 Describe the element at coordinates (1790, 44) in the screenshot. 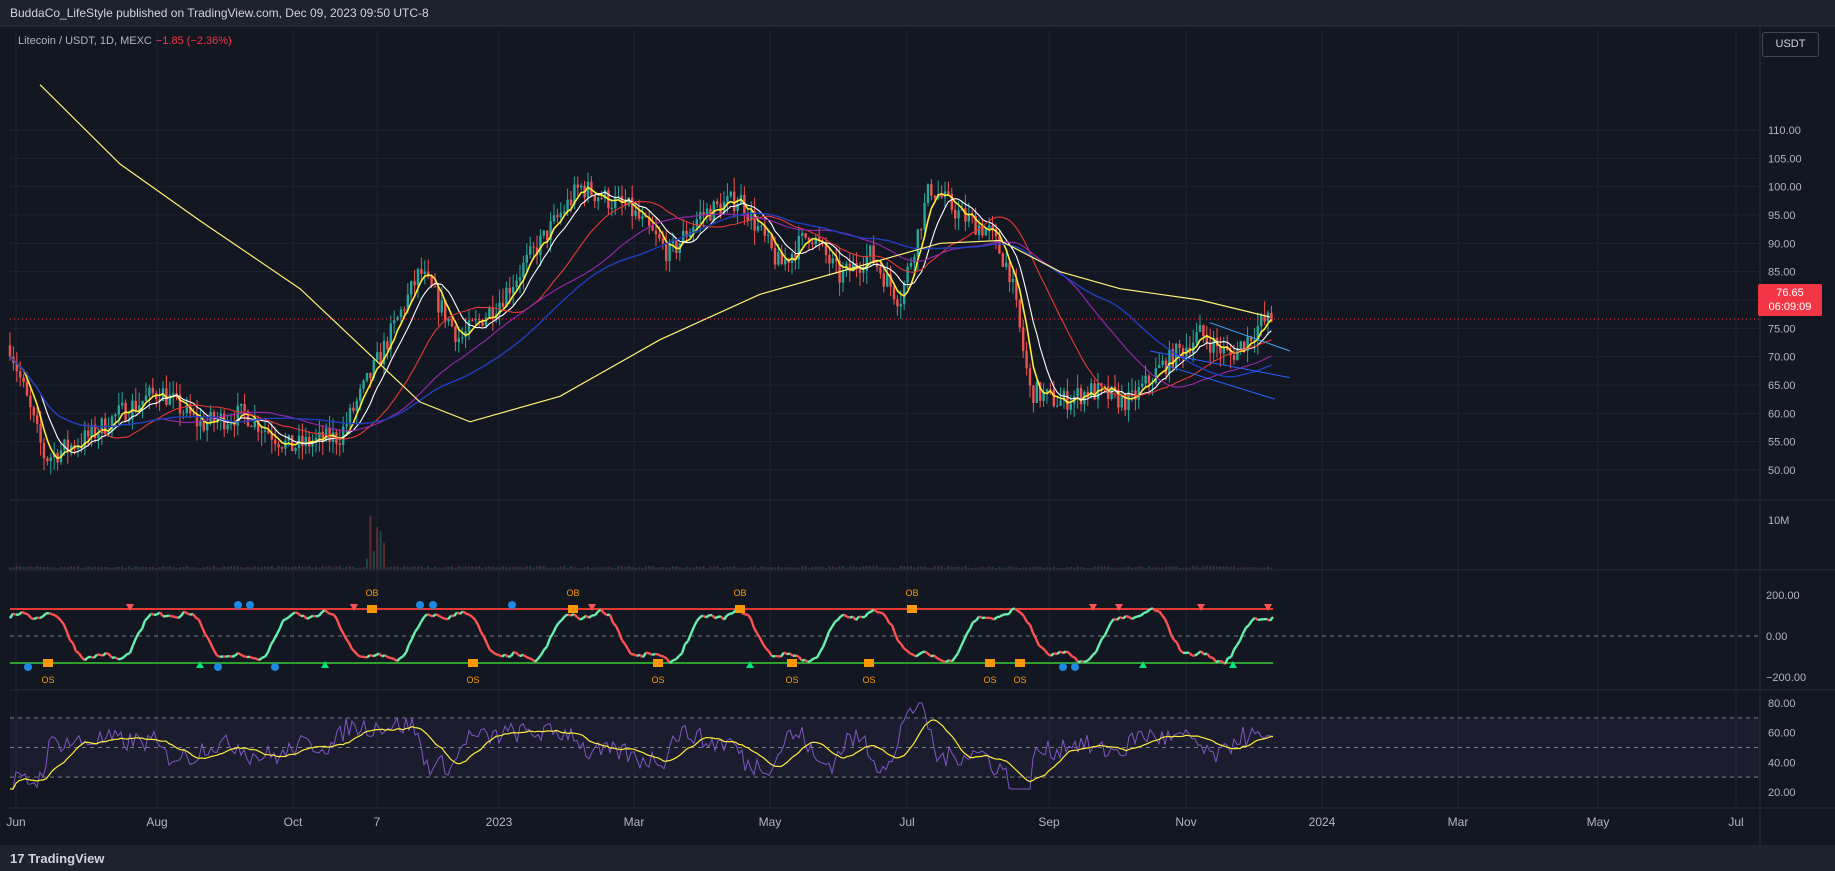

I see `currency-button: USDT` at that location.